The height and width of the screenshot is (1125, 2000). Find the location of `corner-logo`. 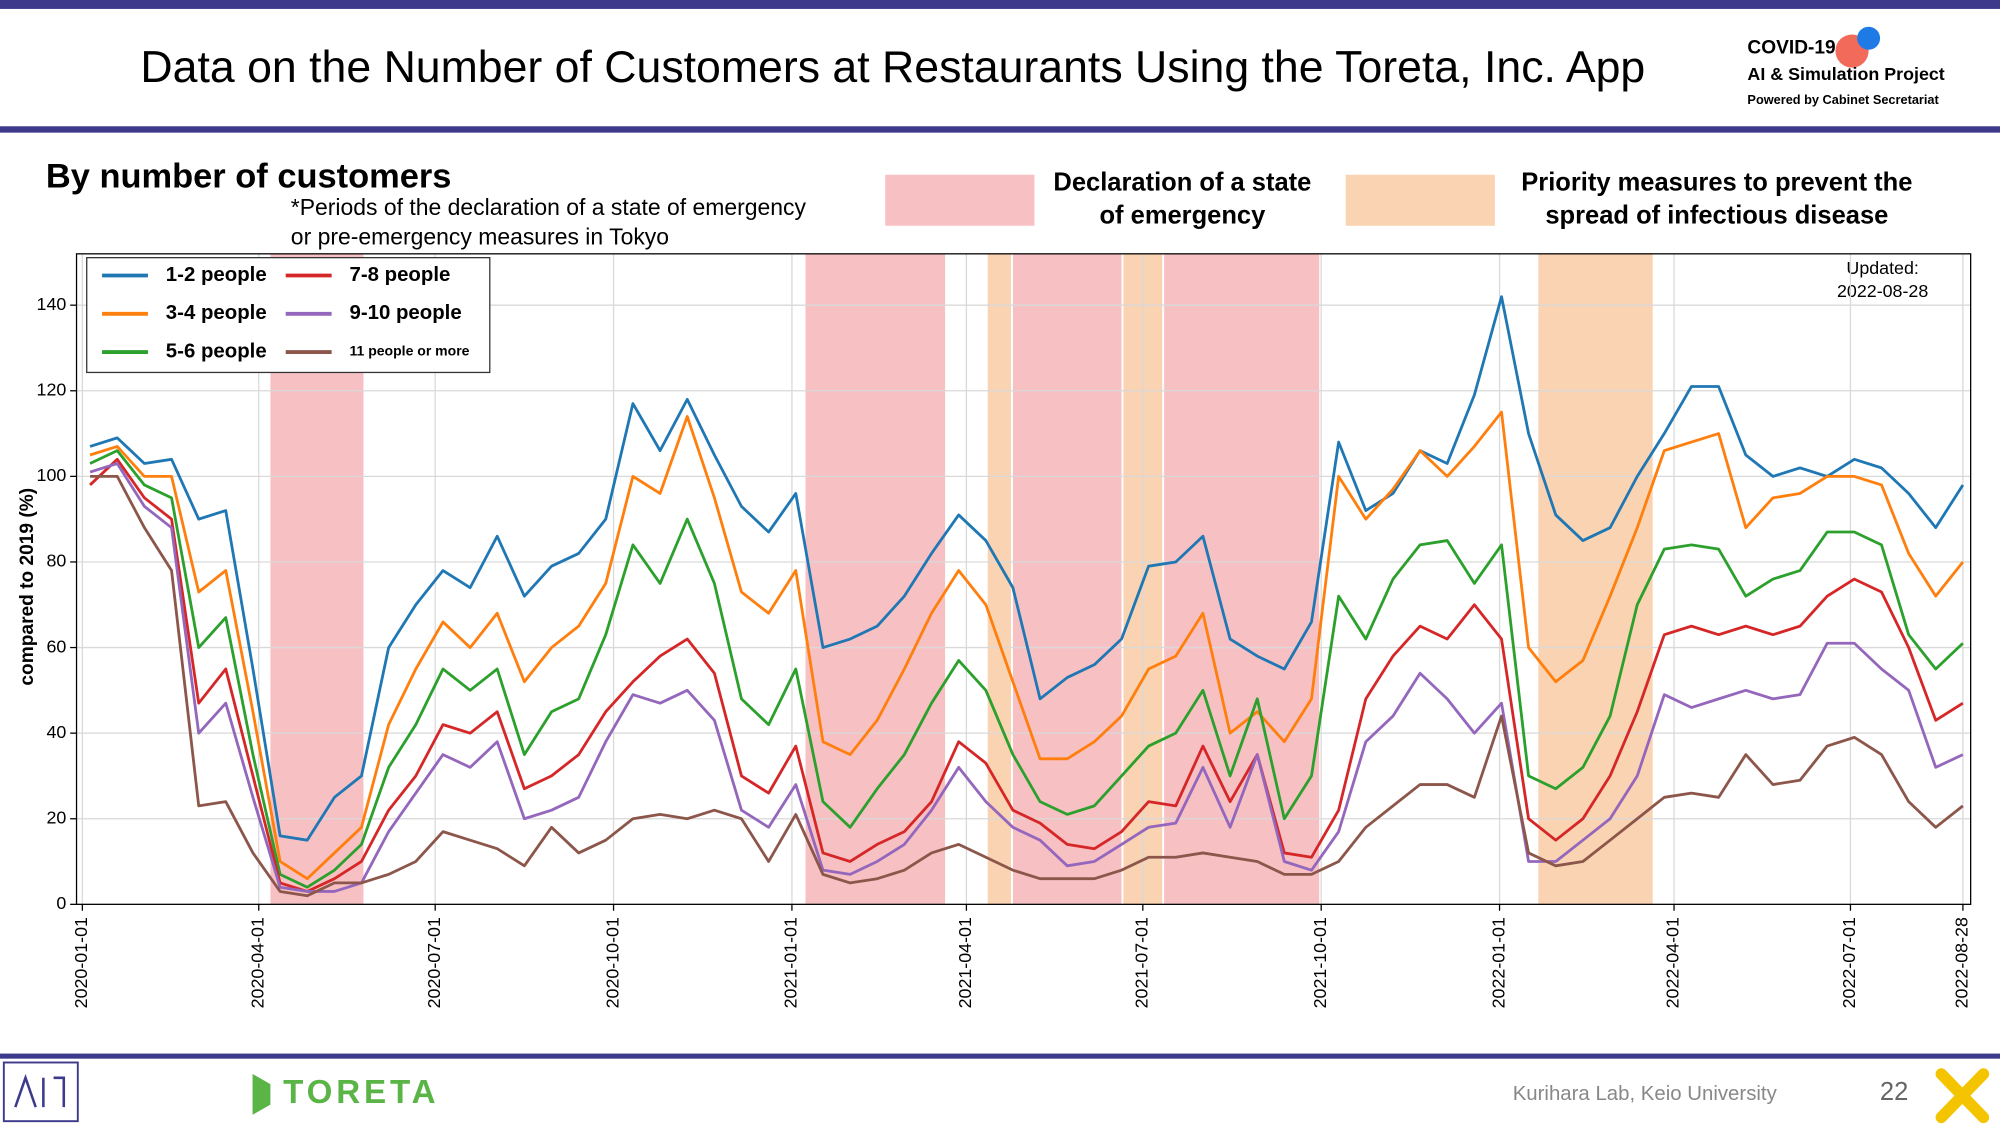

corner-logo is located at coordinates (1962, 1096).